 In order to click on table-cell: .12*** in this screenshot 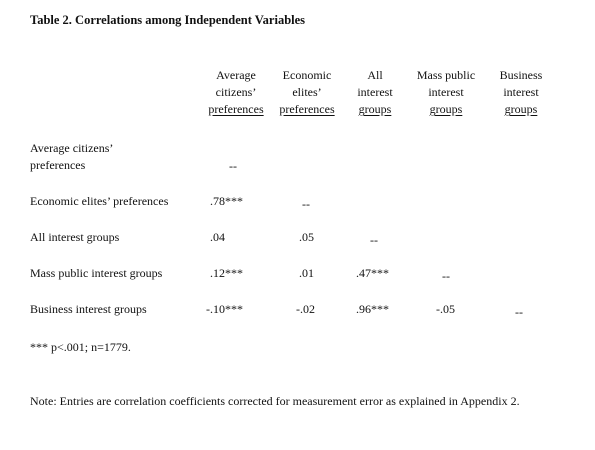, I will do `click(226, 273)`.